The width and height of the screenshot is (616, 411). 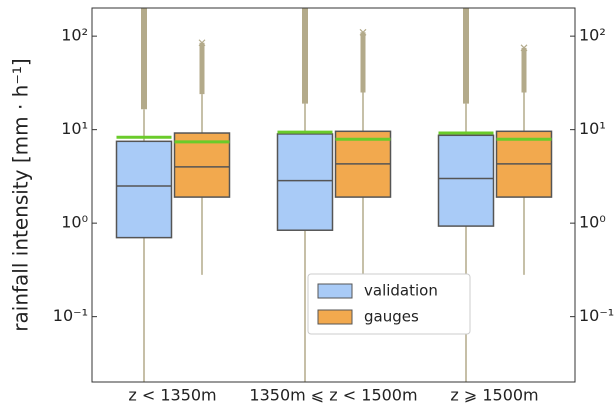 What do you see at coordinates (74, 128) in the screenshot?
I see `y-tick-label: 10¹` at bounding box center [74, 128].